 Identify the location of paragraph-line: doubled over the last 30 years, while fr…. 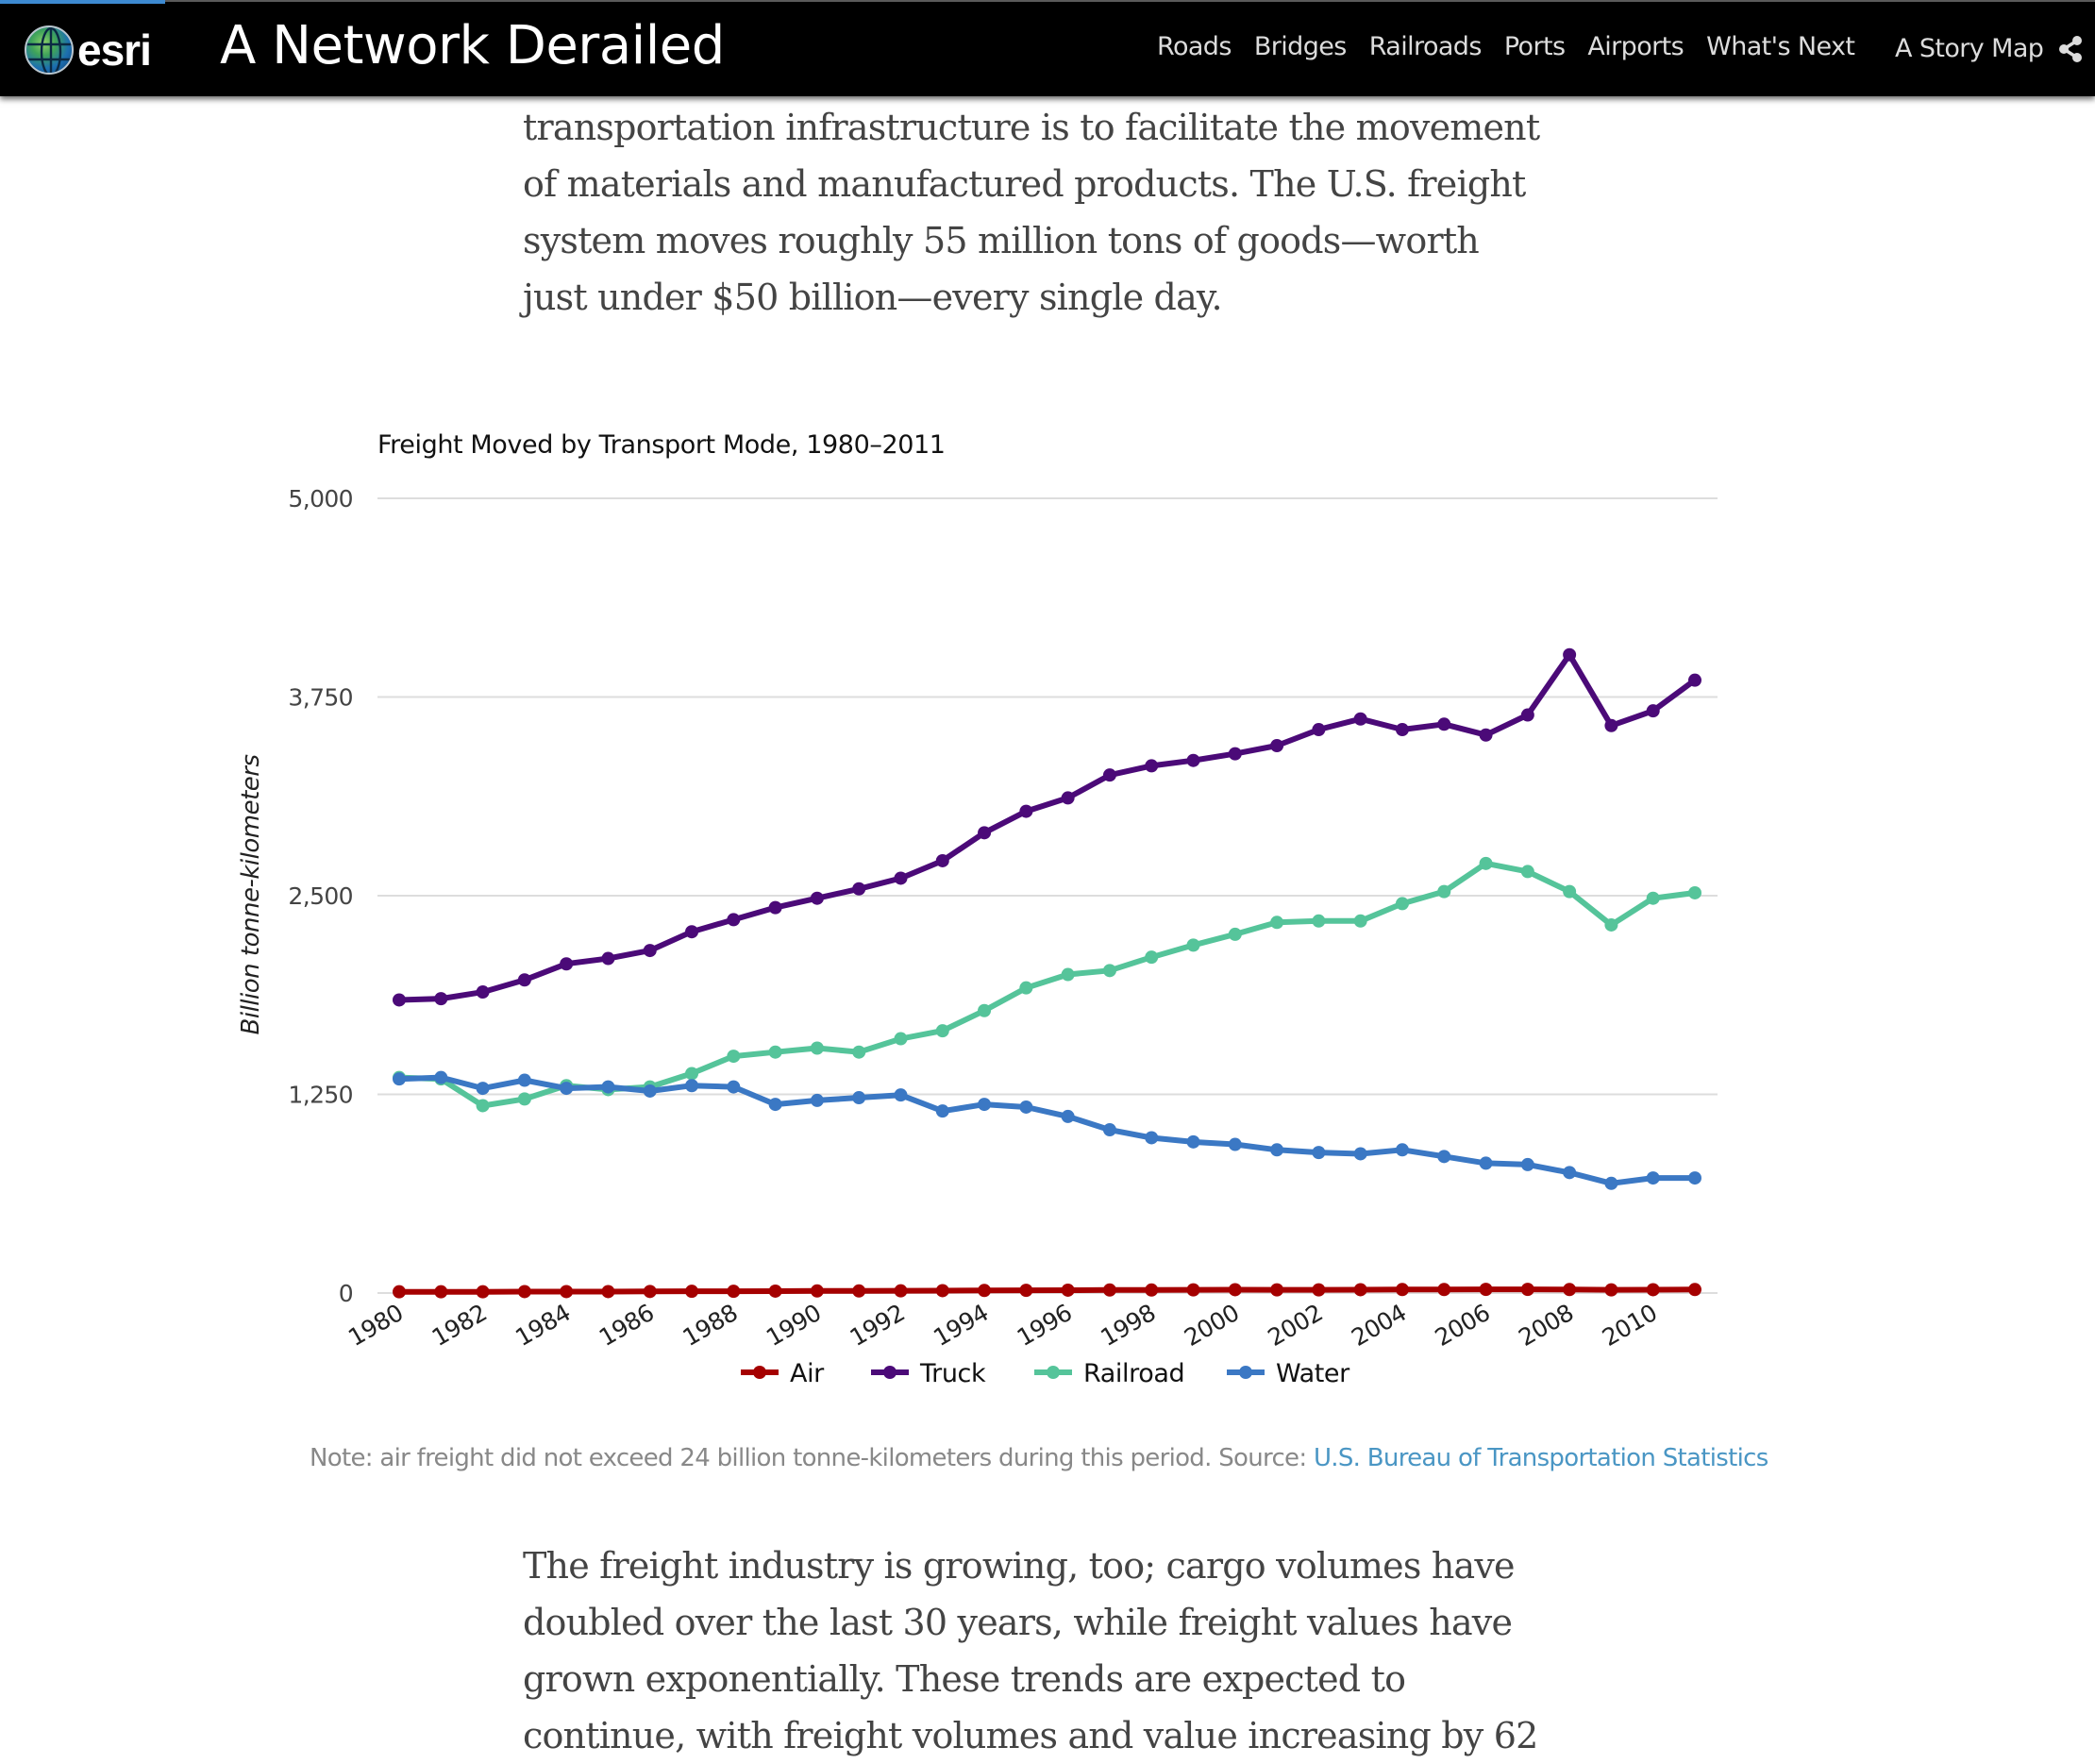
(1018, 1622).